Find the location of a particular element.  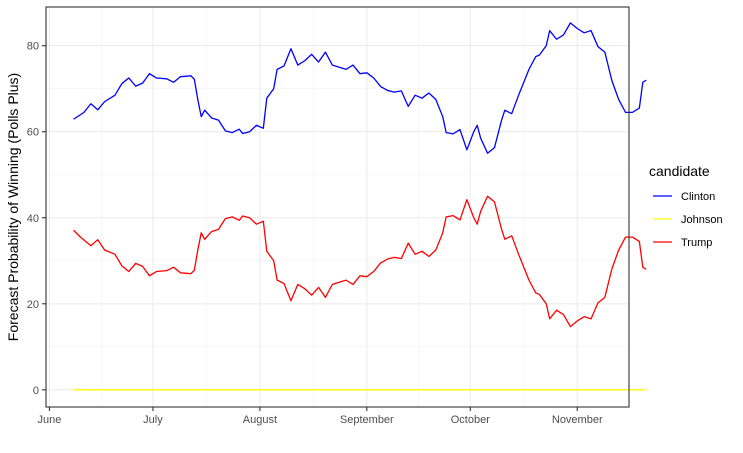

x-tick-label: September is located at coordinates (367, 420).